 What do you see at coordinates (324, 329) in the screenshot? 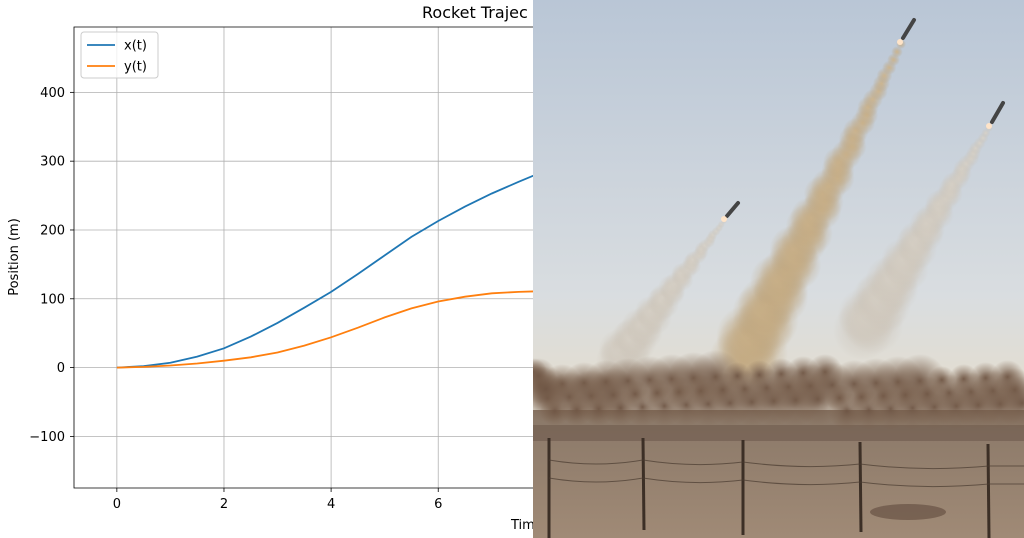
I see `series-line-y` at bounding box center [324, 329].